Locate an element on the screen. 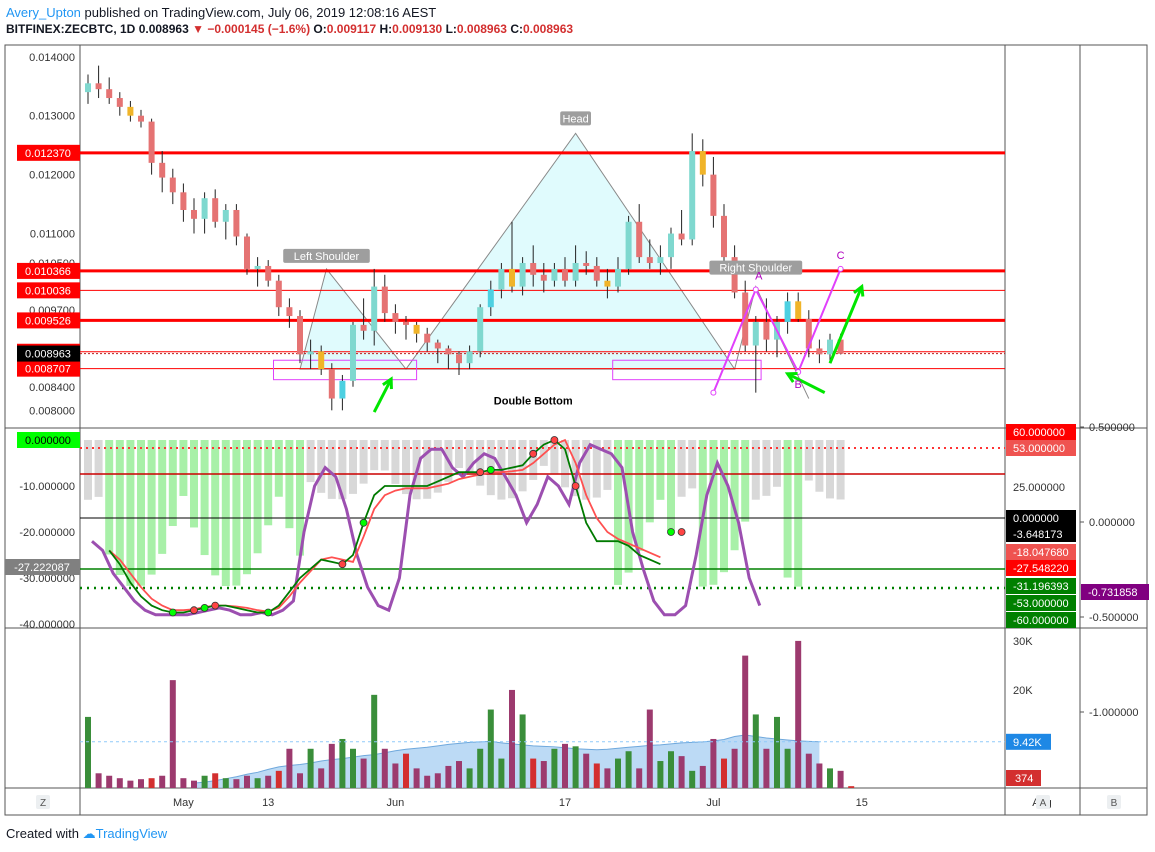  auto-scale-button-bg is located at coordinates (1043, 802).